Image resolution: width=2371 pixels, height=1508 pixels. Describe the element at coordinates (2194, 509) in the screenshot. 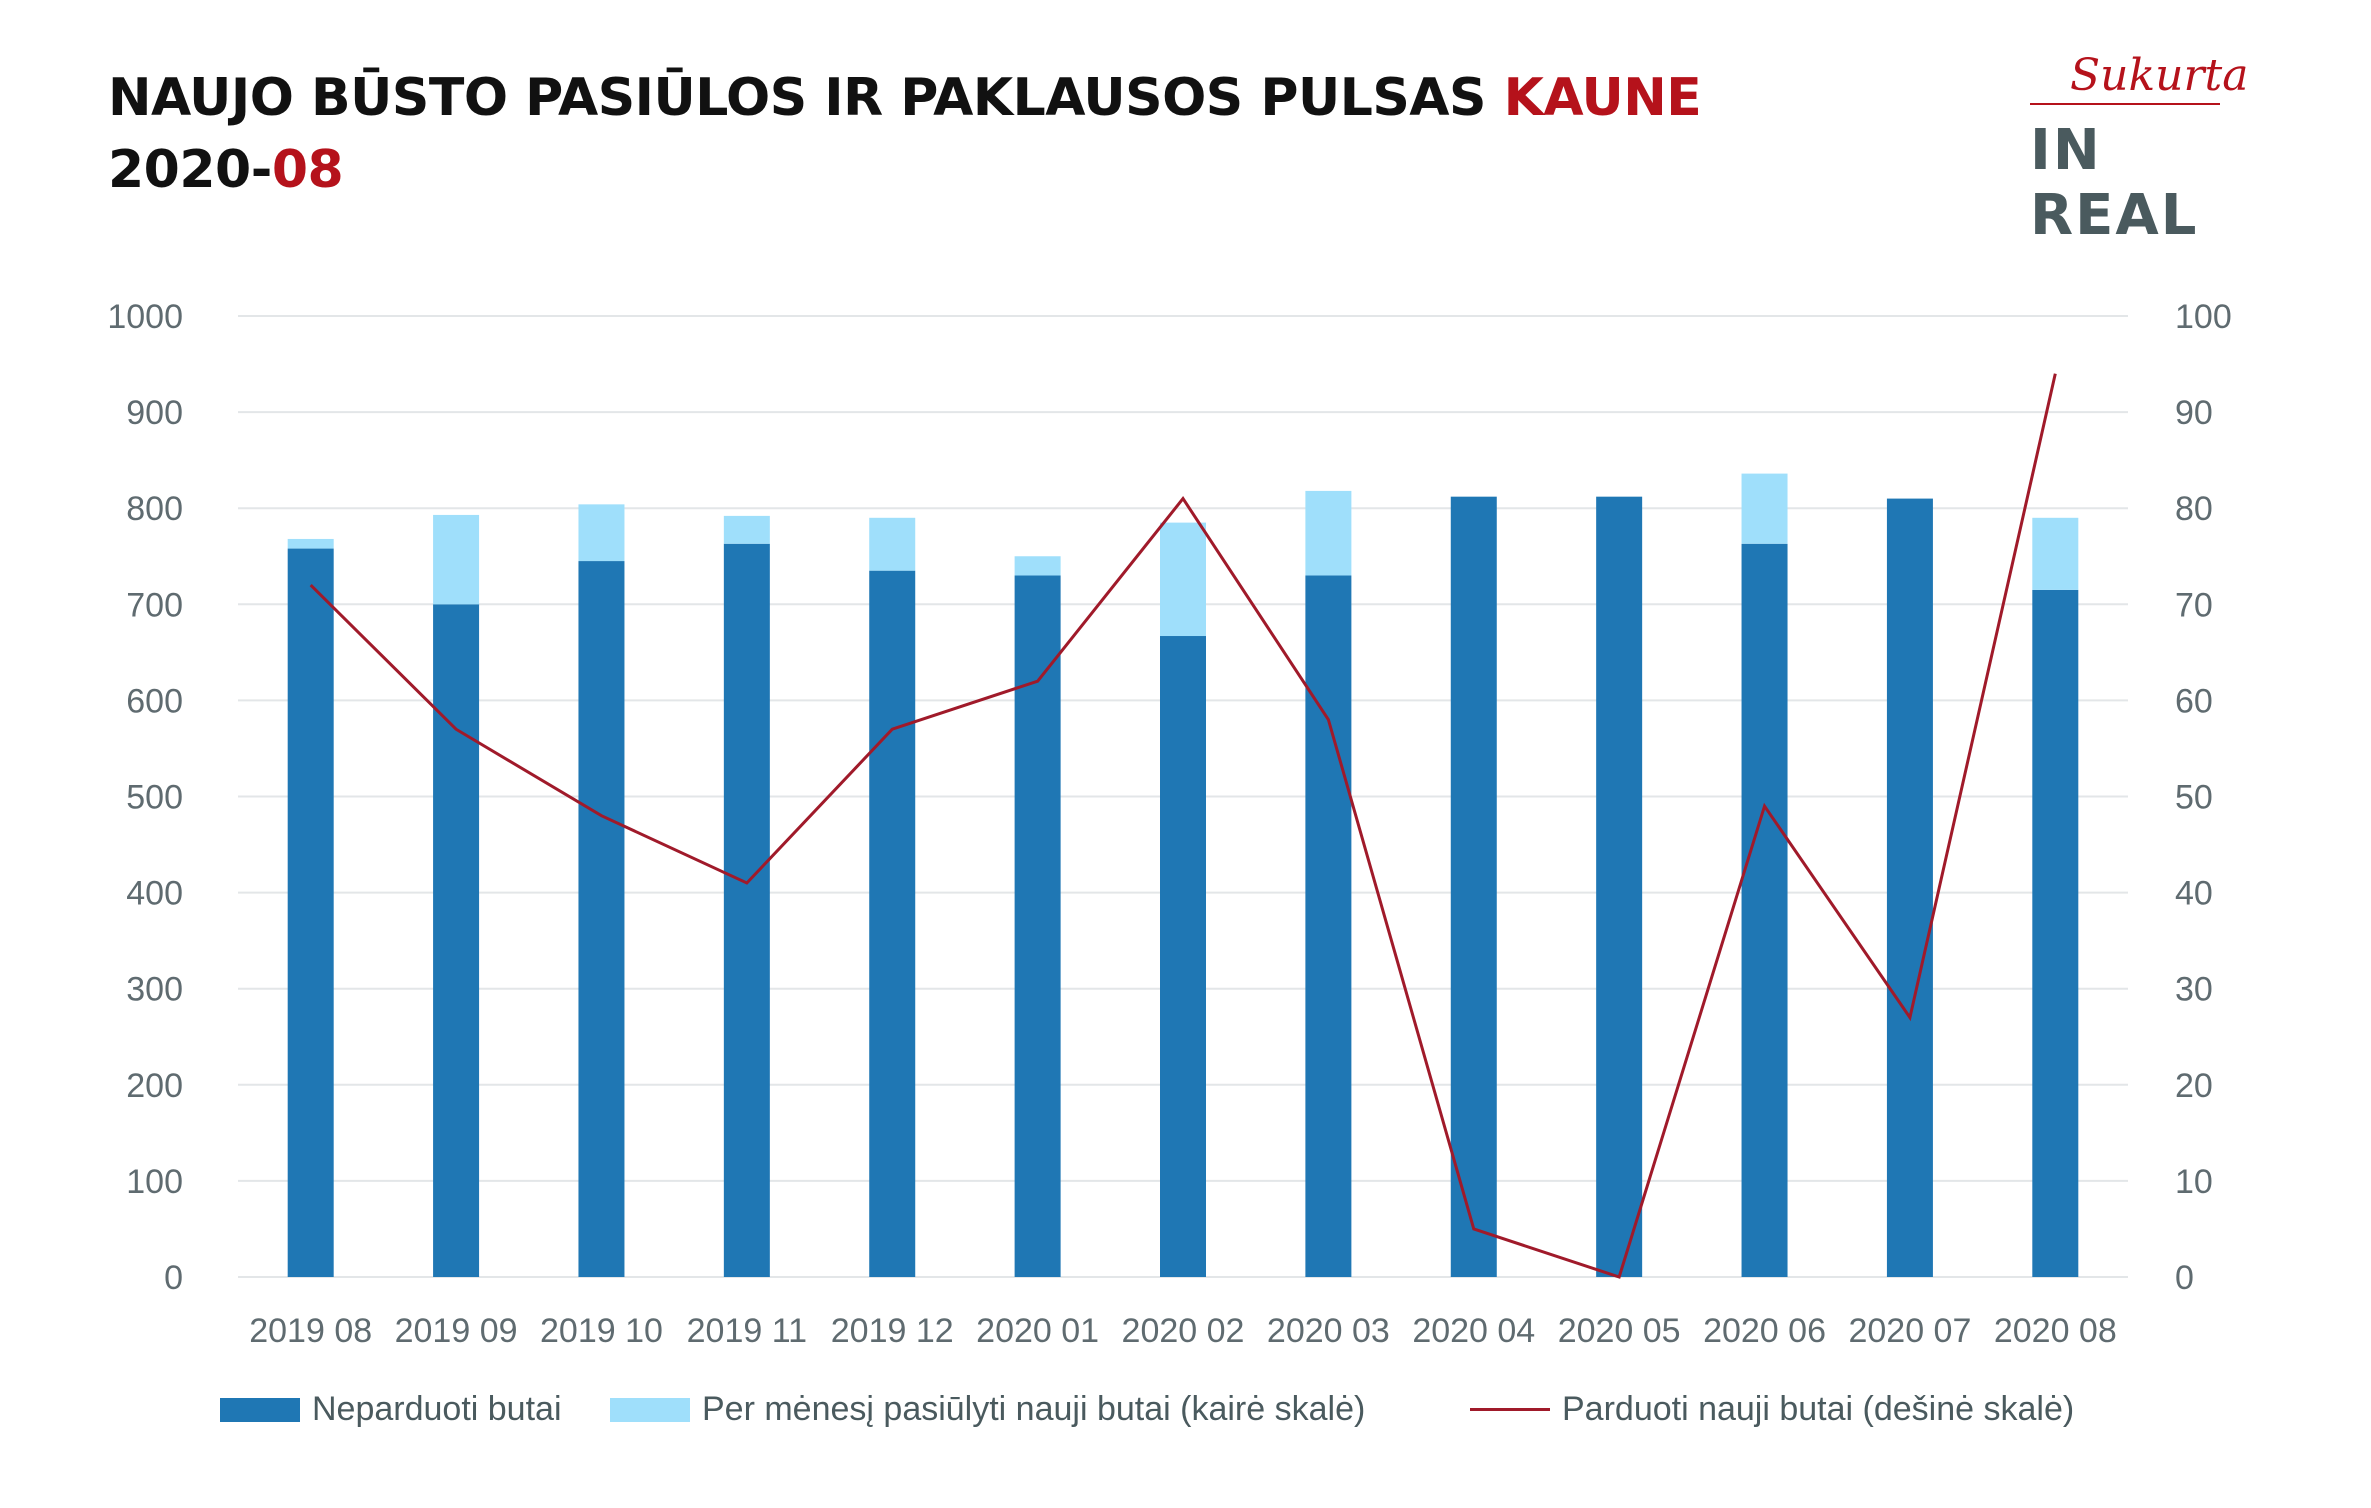

I see `y-right-tick-label: 80` at that location.